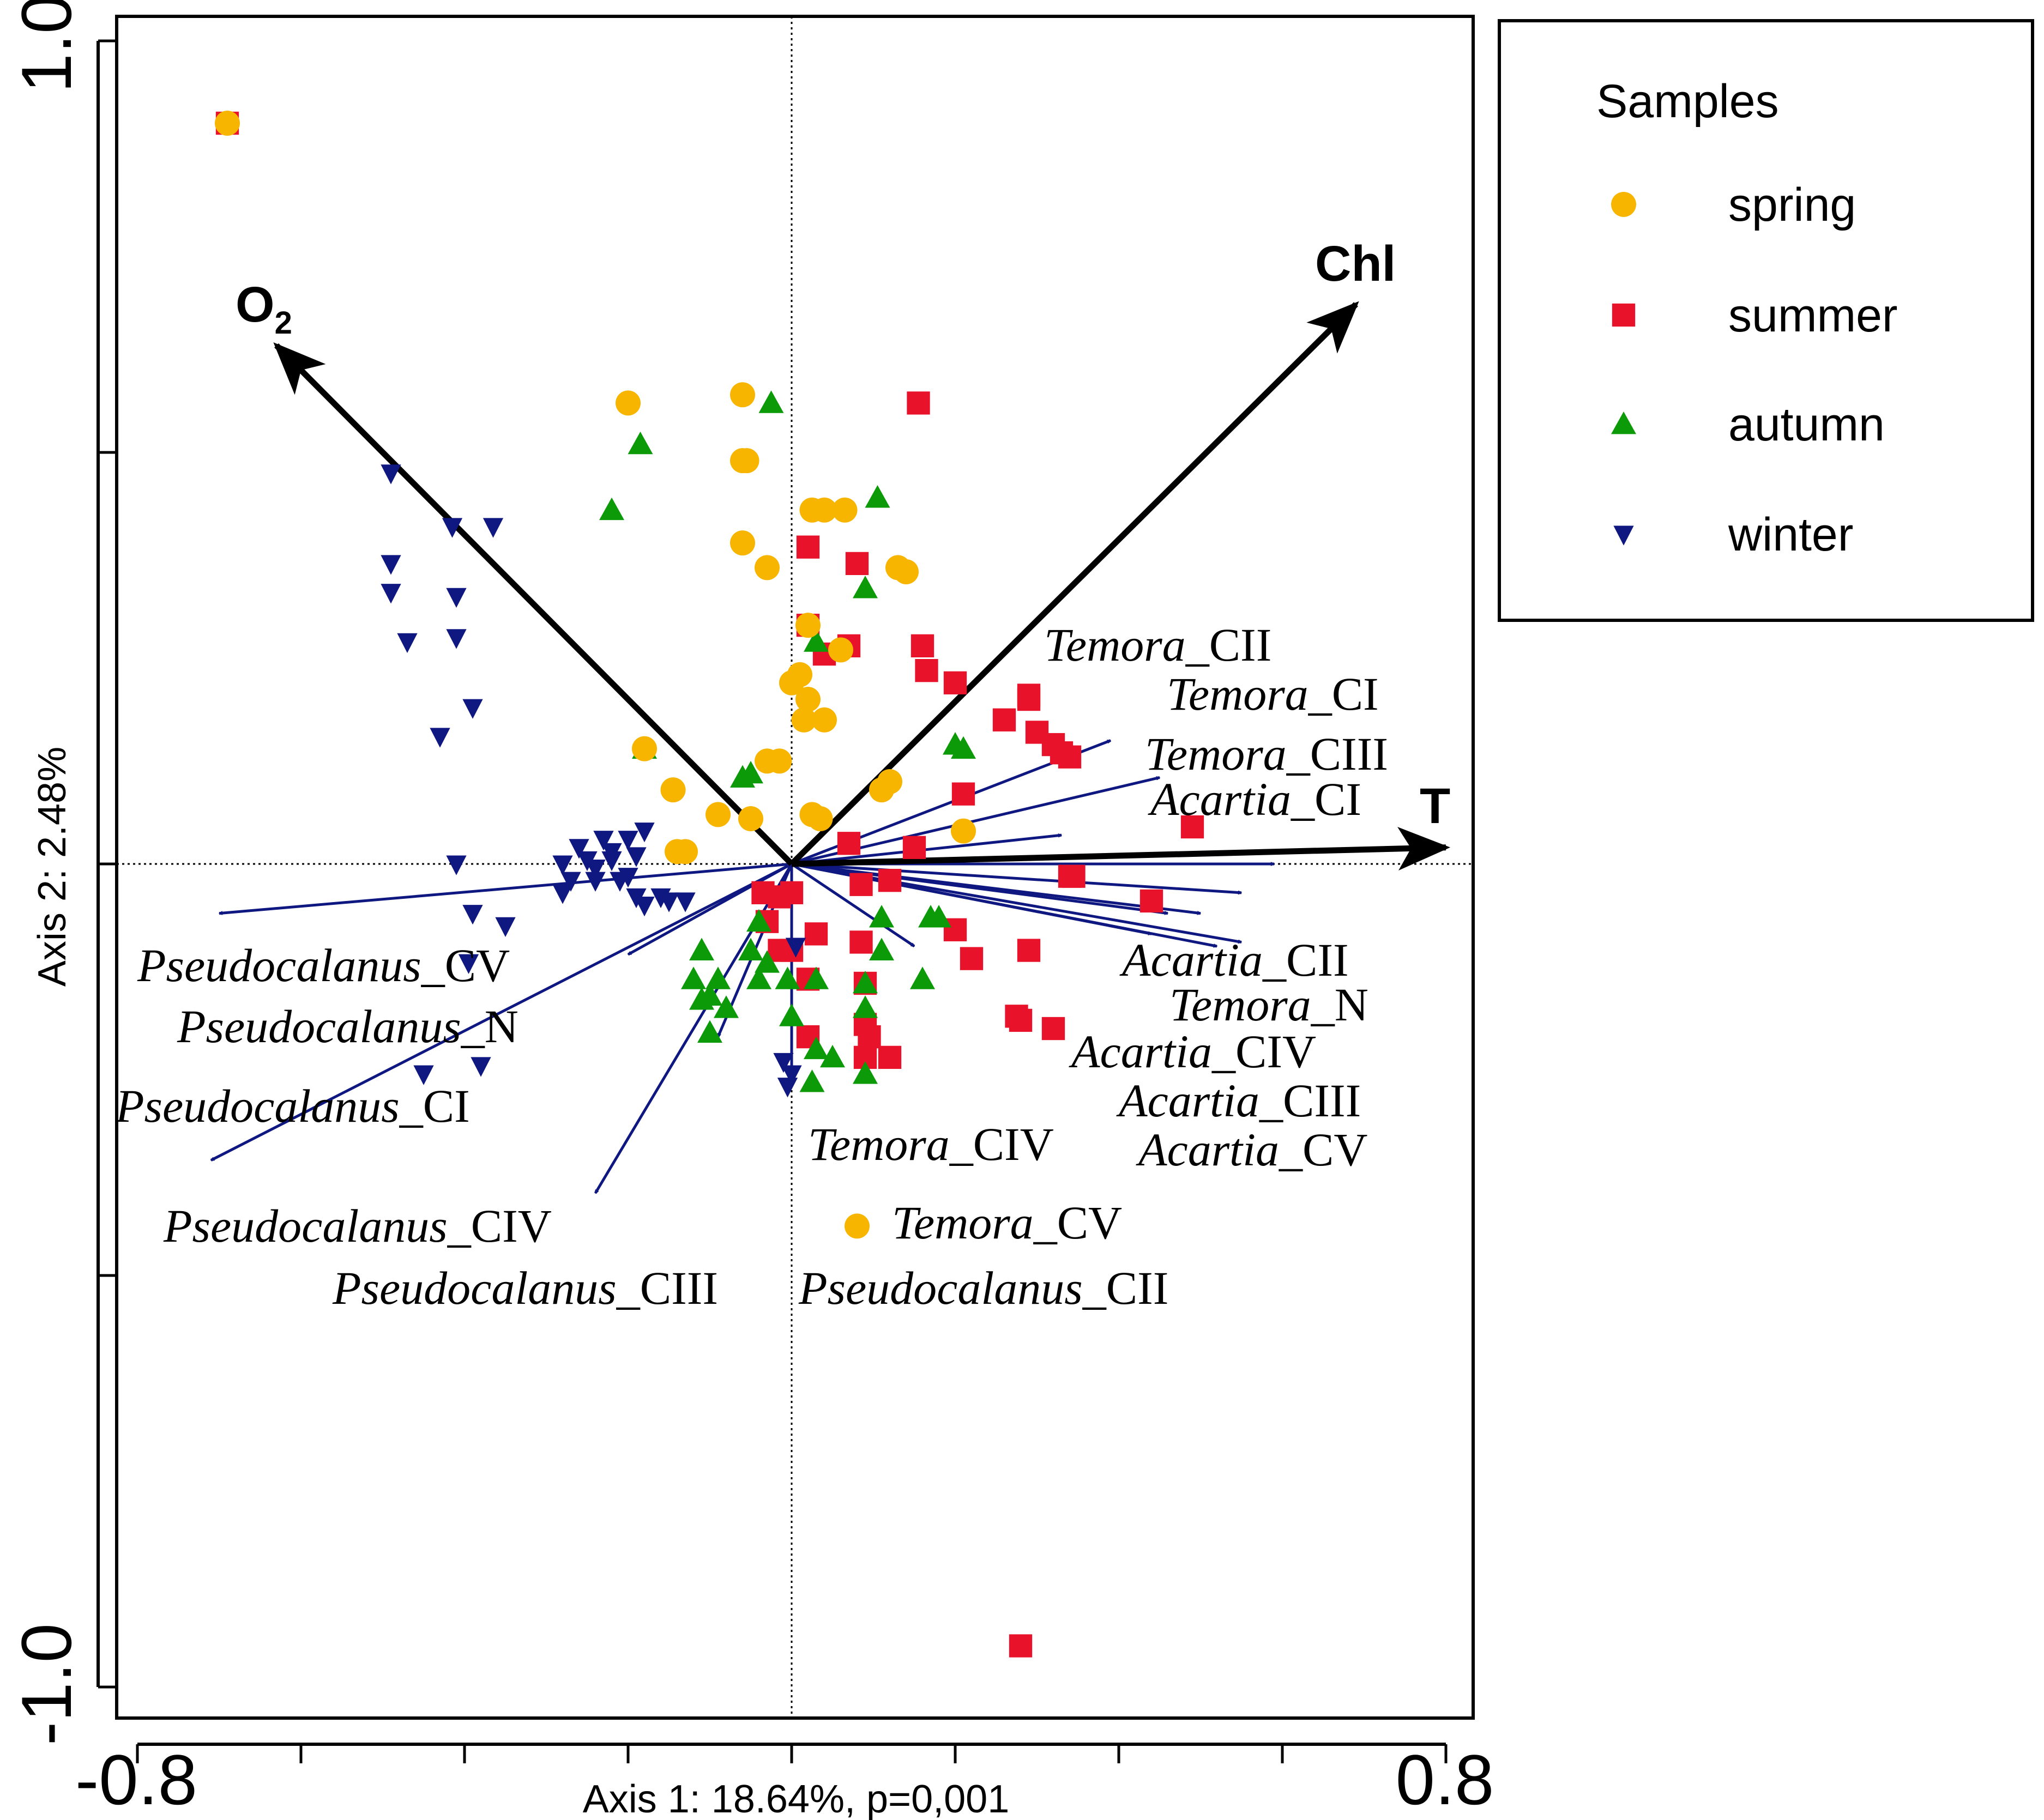  I want to click on legend-label-summer: summer, so click(1813, 315).